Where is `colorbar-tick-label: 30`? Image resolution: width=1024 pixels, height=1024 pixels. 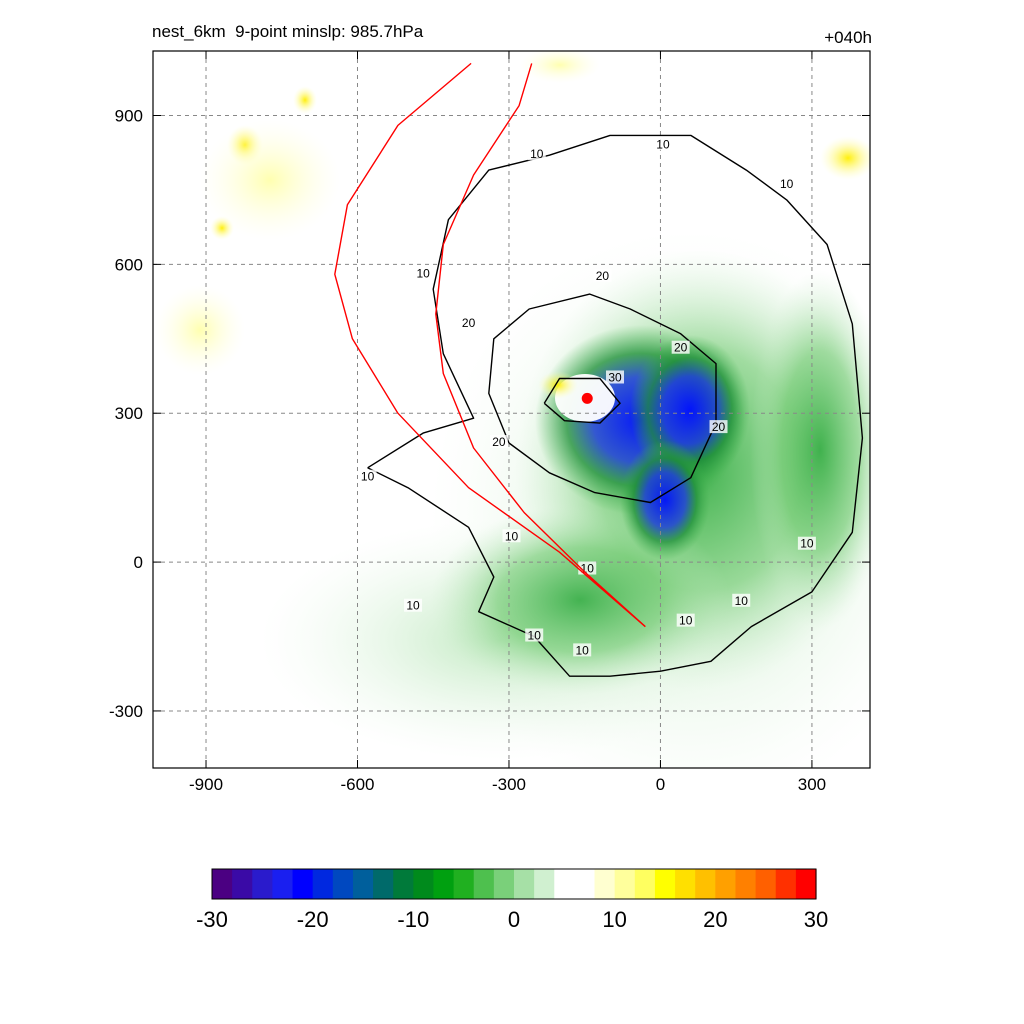
colorbar-tick-label: 30 is located at coordinates (816, 919).